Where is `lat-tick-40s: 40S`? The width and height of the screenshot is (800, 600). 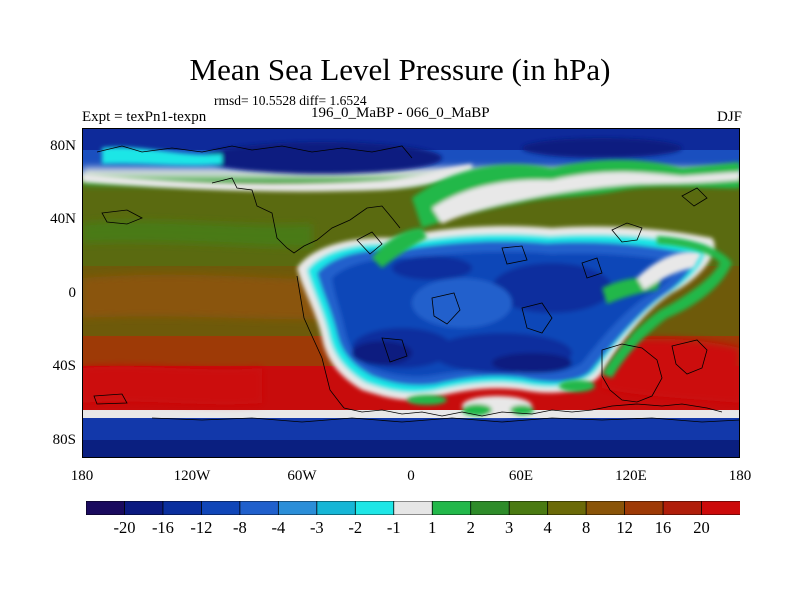 lat-tick-40s: 40S is located at coordinates (64, 366).